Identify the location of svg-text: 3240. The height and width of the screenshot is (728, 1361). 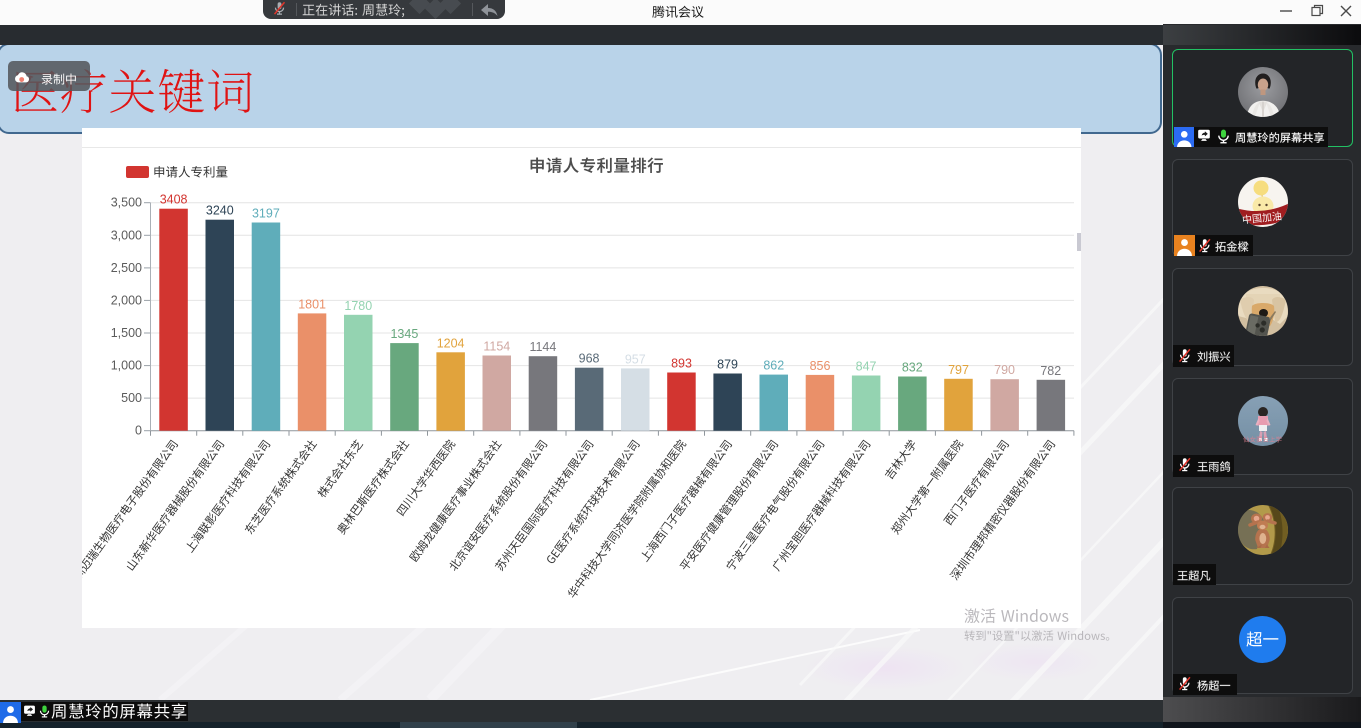
(220, 211).